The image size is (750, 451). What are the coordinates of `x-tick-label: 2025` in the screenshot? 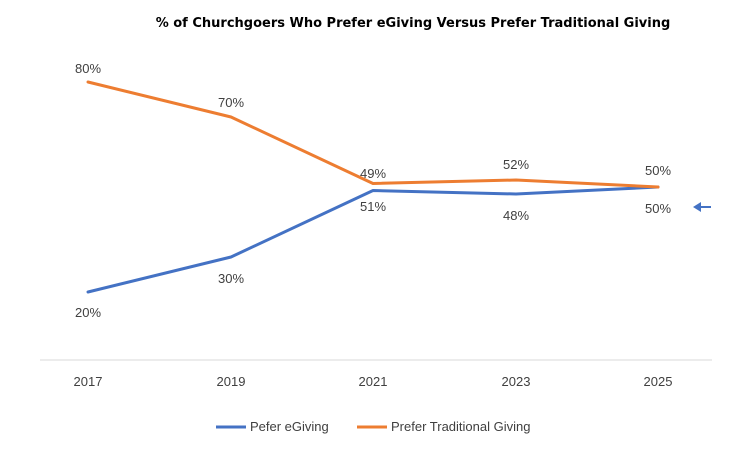 It's located at (658, 381).